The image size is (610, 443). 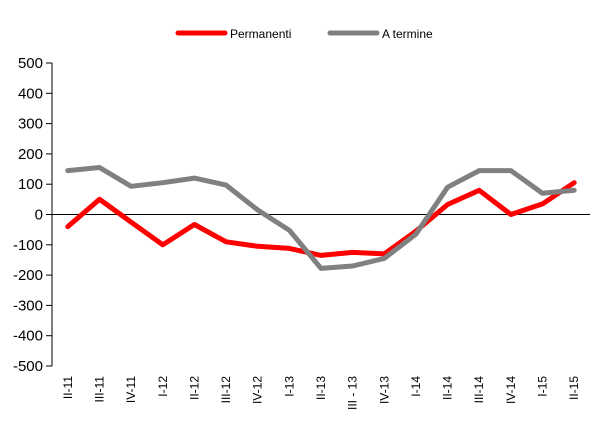 I want to click on x-tick-label: II-14, so click(x=448, y=388).